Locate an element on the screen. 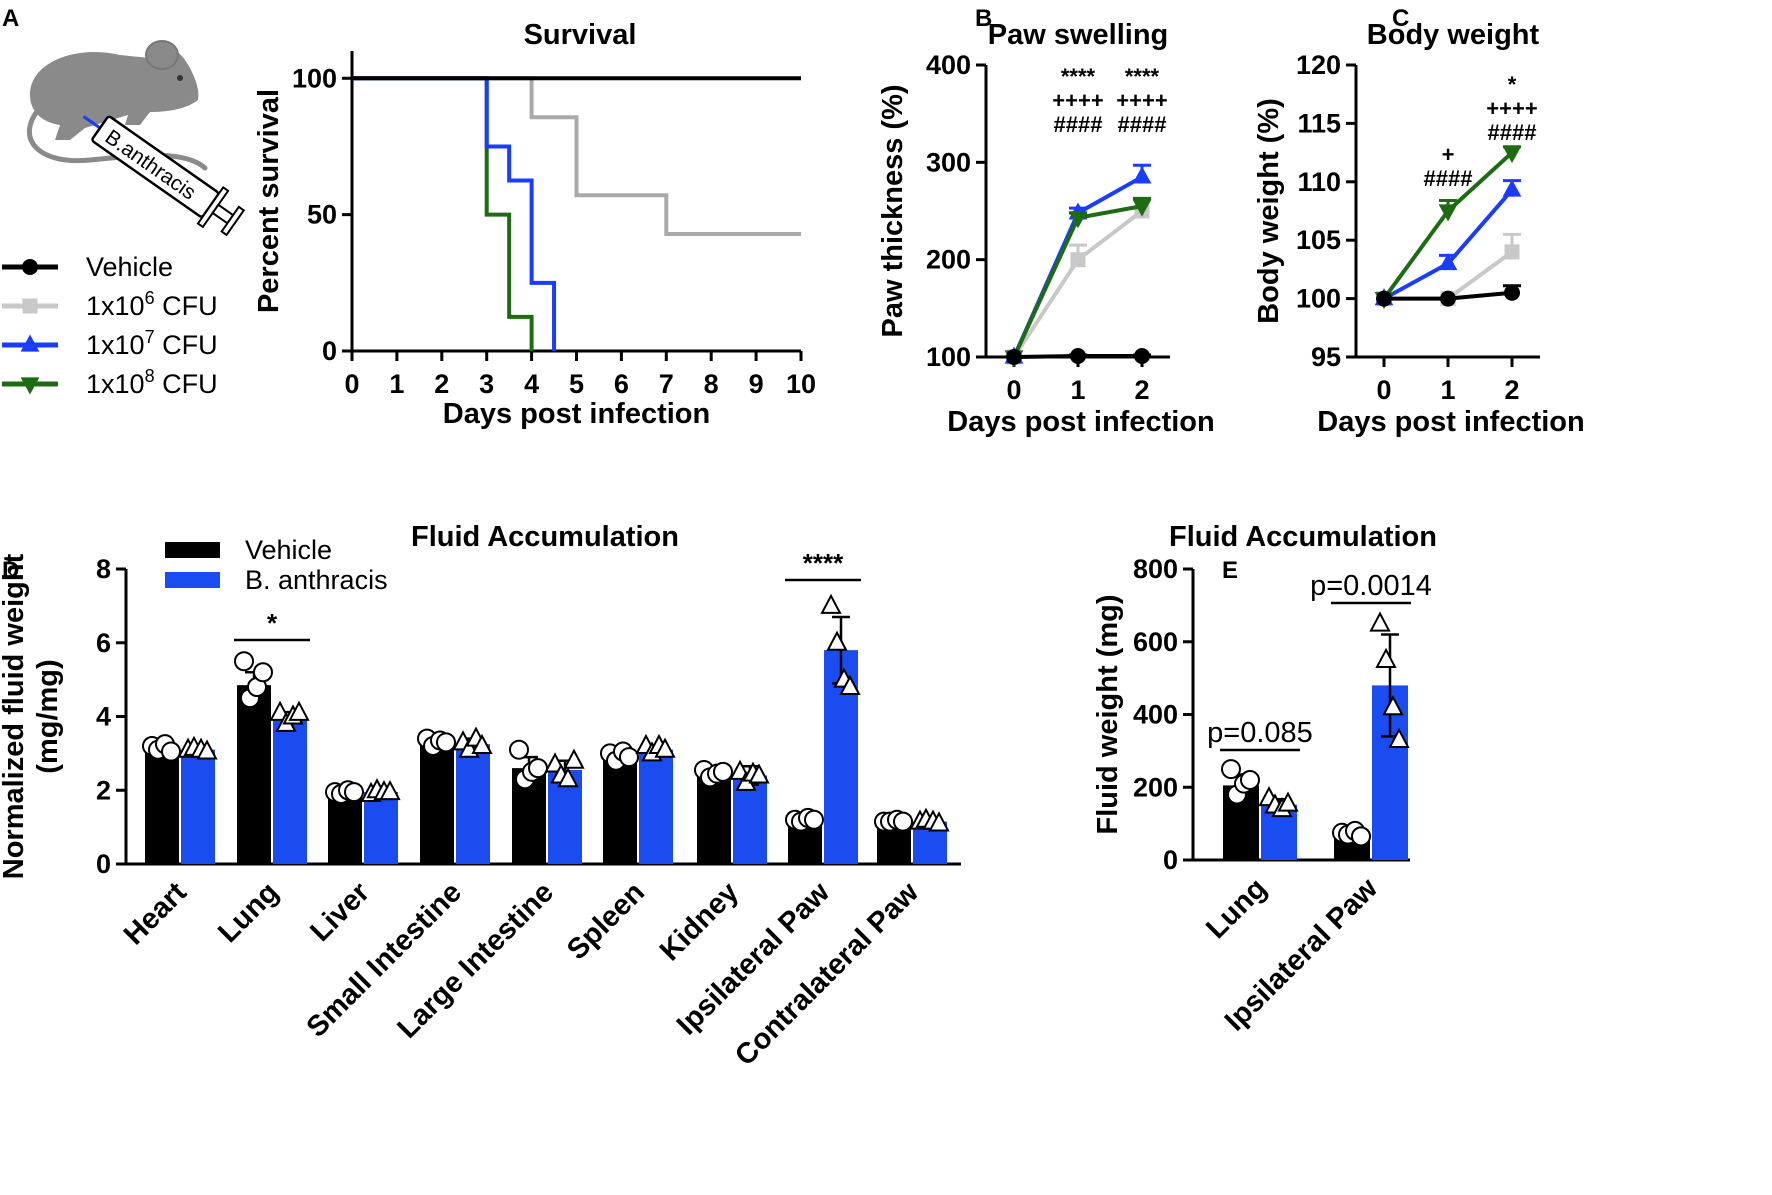 Image resolution: width=1772 pixels, height=1195 pixels. significance-label: ++++ is located at coordinates (1511, 108).